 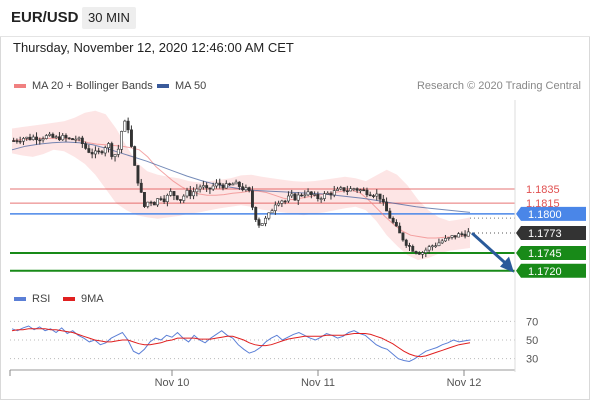 I want to click on price-tag-1-1720: 1.1720, so click(x=551, y=270).